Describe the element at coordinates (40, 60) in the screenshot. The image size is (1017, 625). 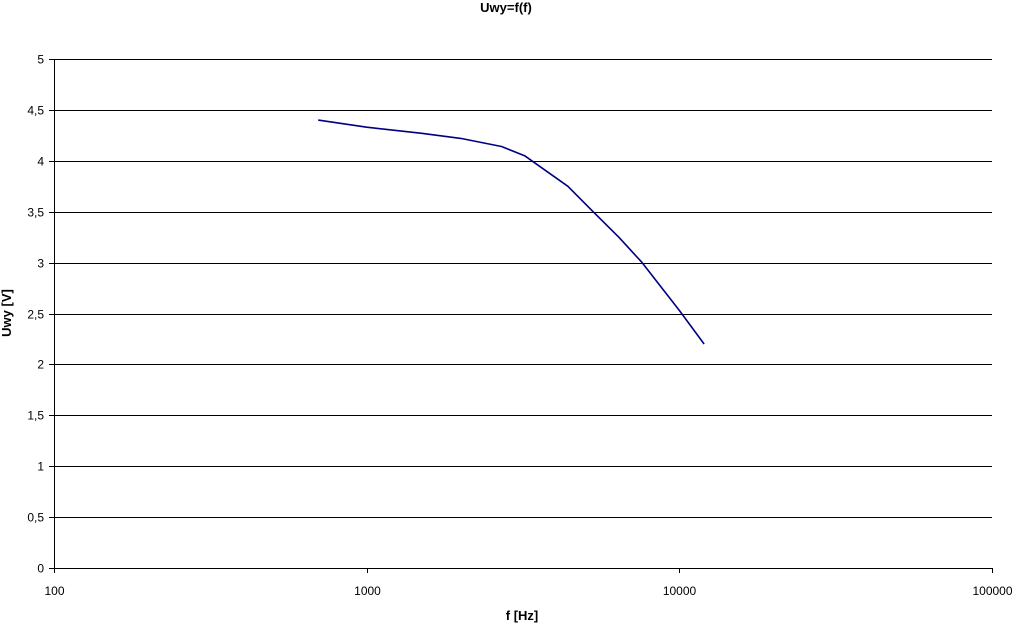
I see `y-tick-label: 5` at that location.